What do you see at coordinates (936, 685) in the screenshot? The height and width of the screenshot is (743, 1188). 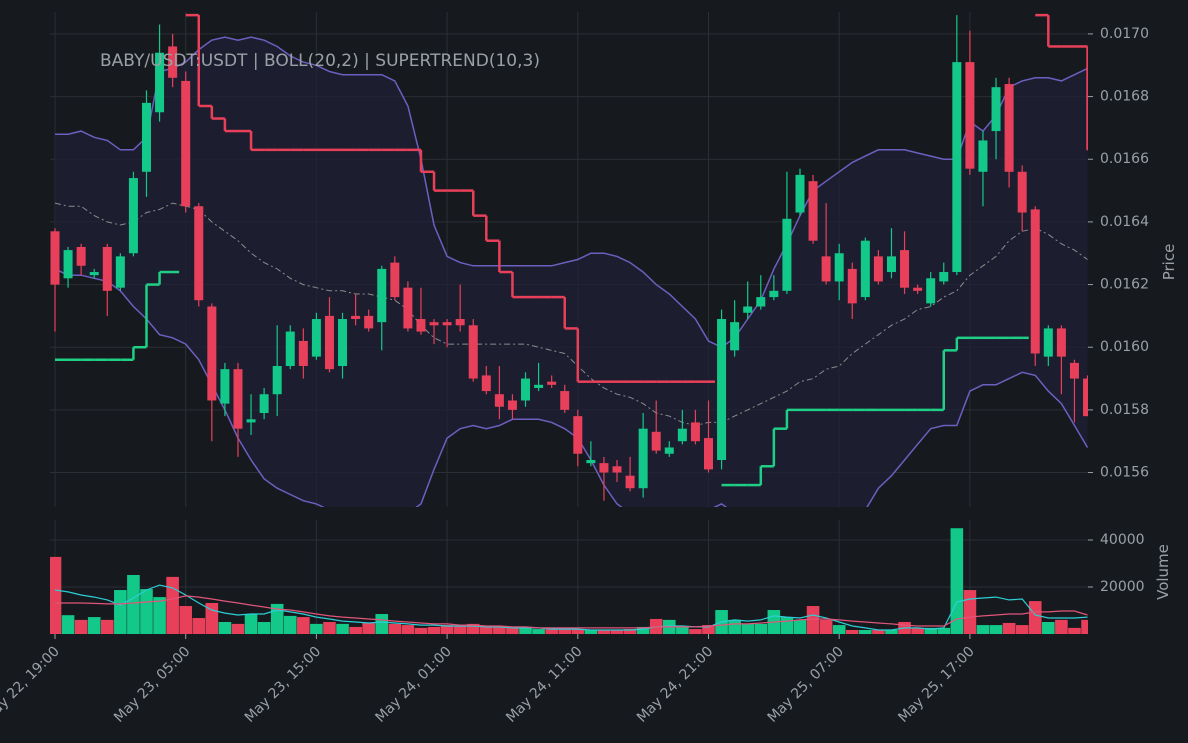 I see `x-tick-label: May 25, 17:00` at bounding box center [936, 685].